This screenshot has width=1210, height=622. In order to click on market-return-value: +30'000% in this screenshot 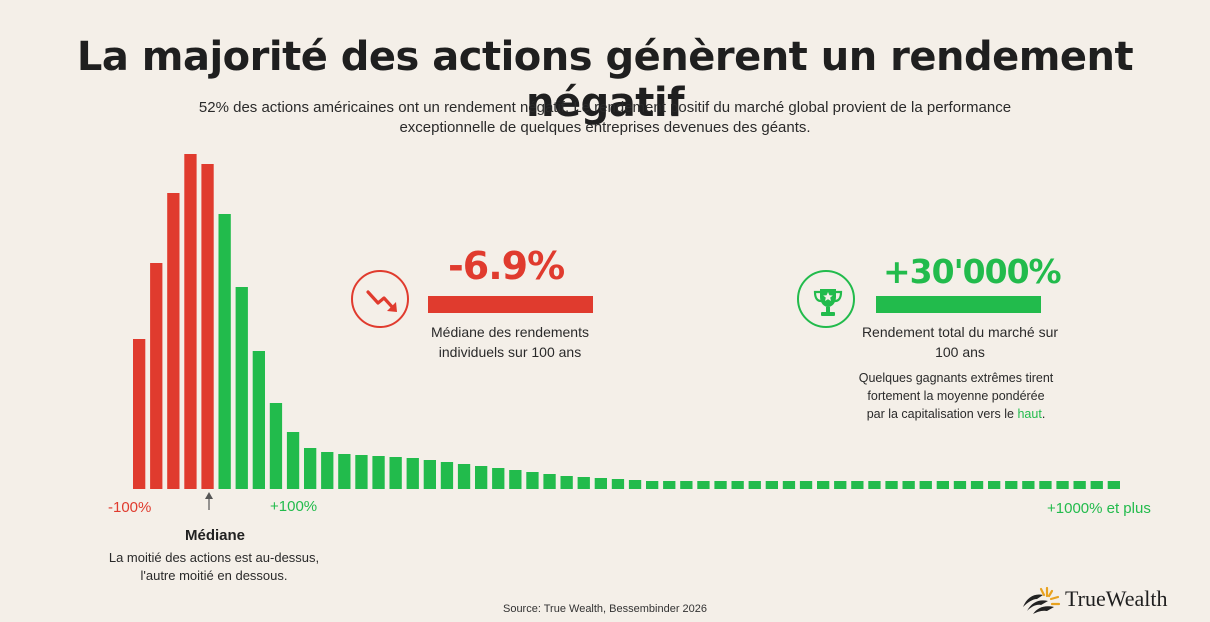, I will do `click(972, 271)`.